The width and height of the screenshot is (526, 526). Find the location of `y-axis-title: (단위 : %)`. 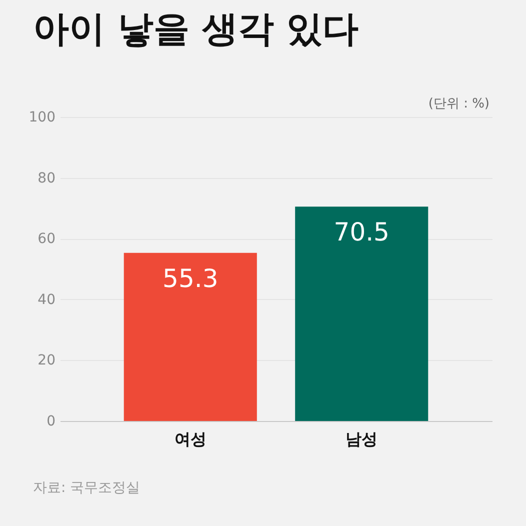

y-axis-title: (단위 : %) is located at coordinates (459, 104).